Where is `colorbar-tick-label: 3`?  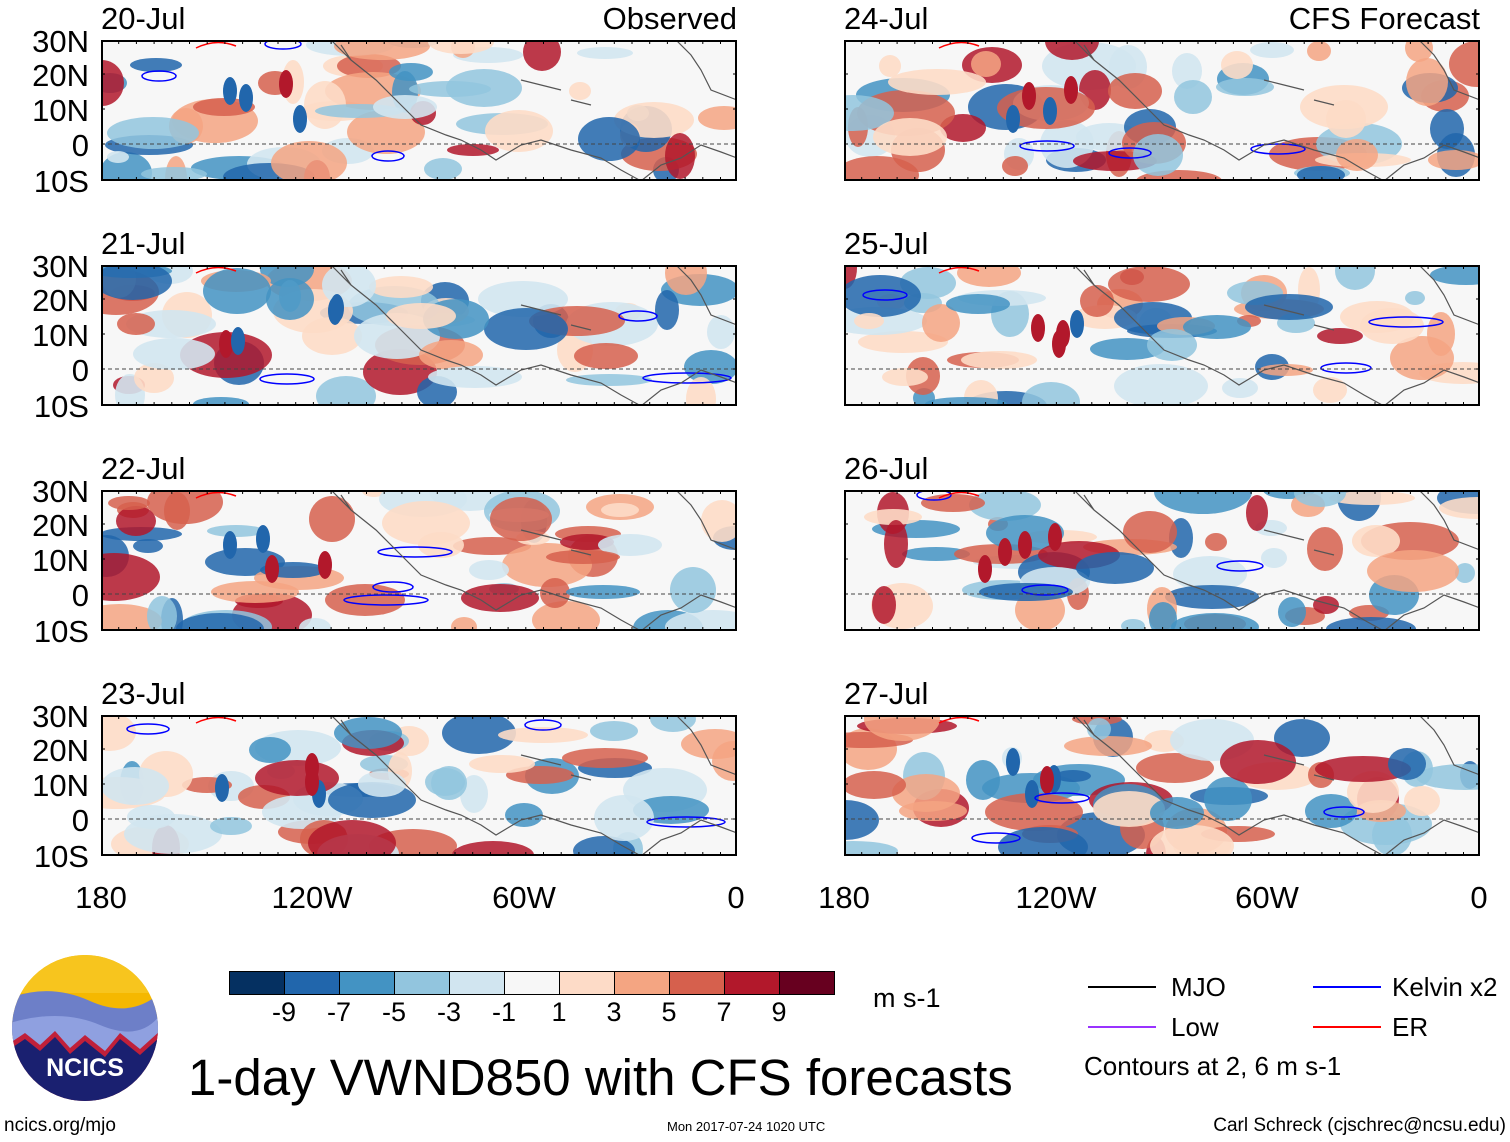
colorbar-tick-label: 3 is located at coordinates (614, 1012).